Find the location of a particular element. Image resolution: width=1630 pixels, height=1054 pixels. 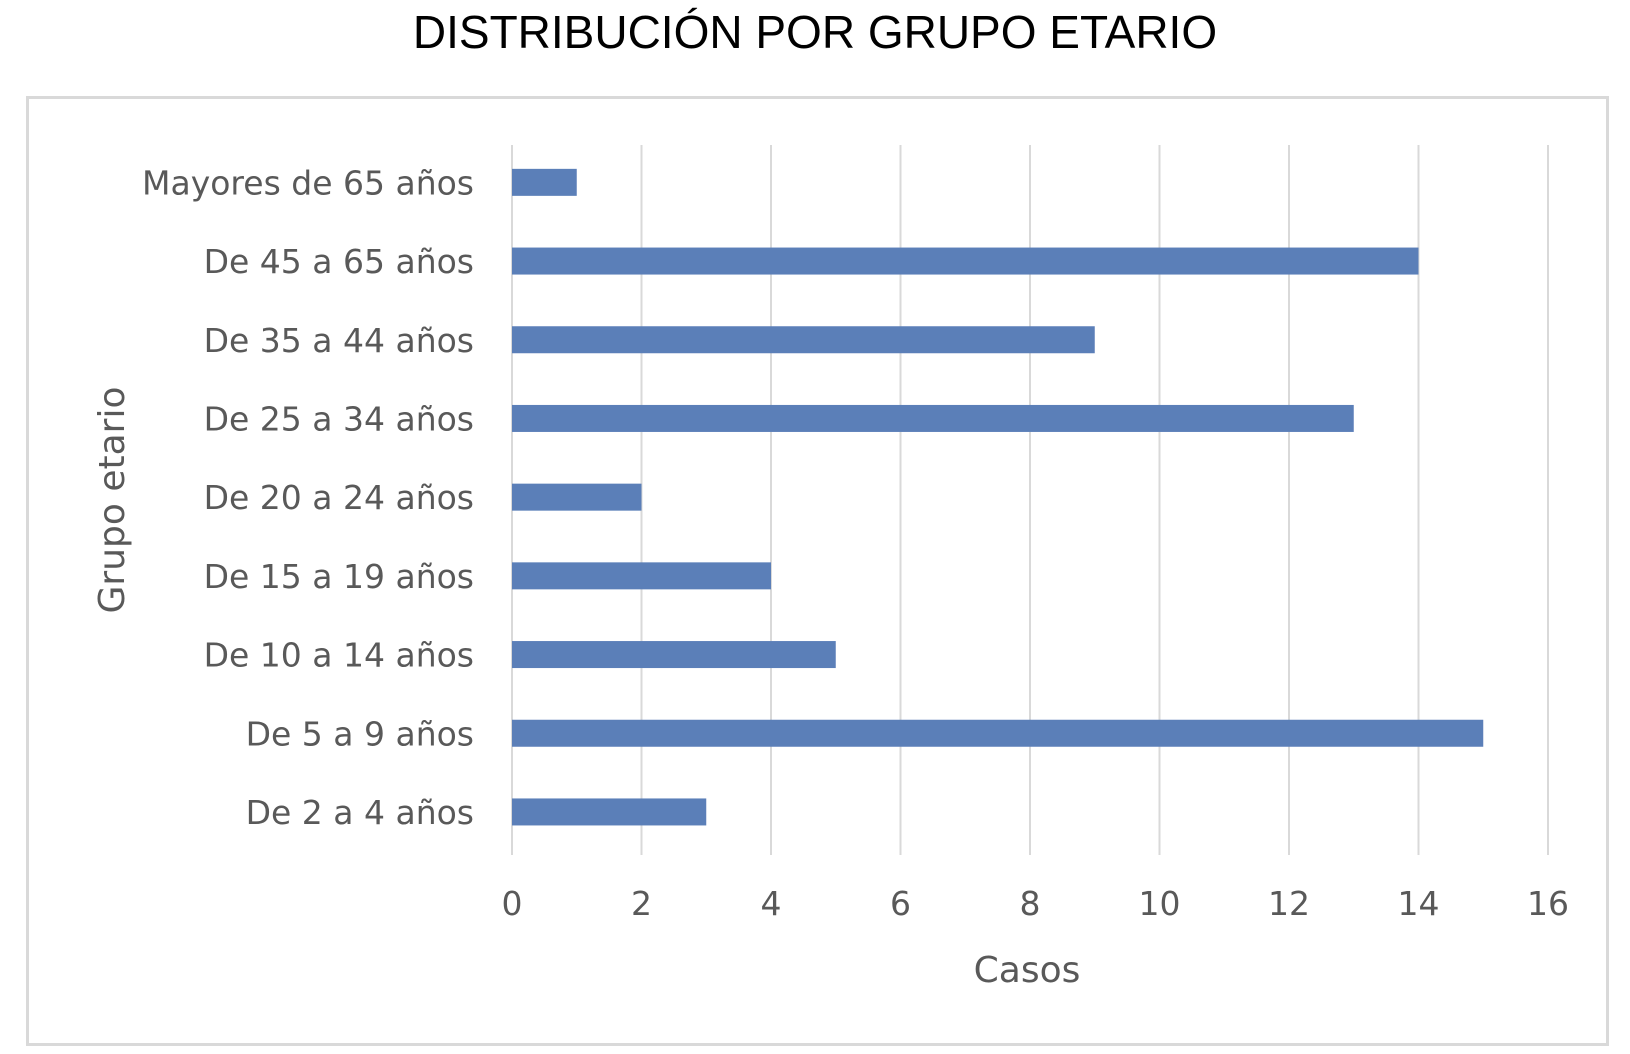

x-tick-label: 14 is located at coordinates (1419, 903).